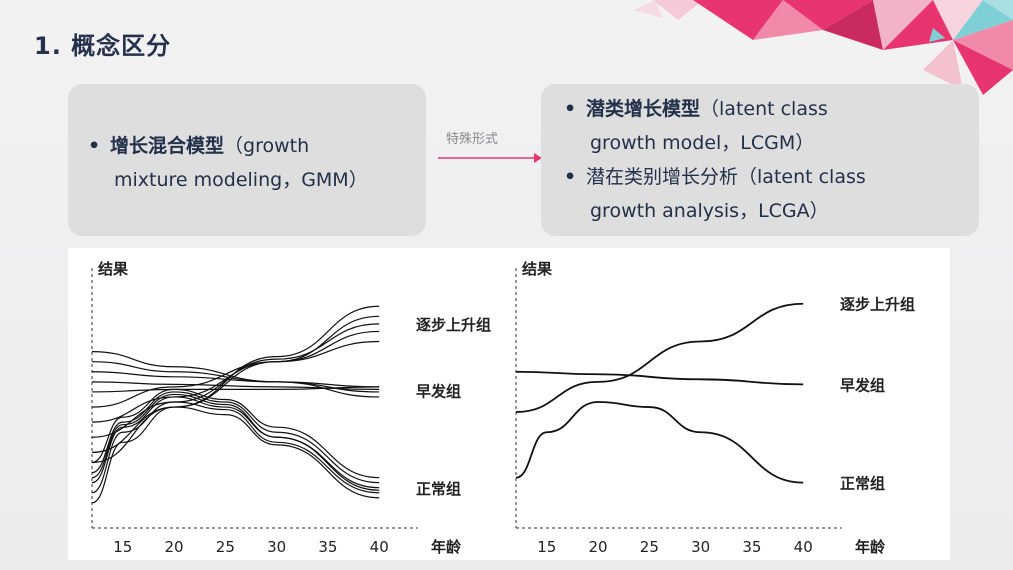  I want to click on lcga-name-zh: 潜在类别增长分析, so click(662, 177).